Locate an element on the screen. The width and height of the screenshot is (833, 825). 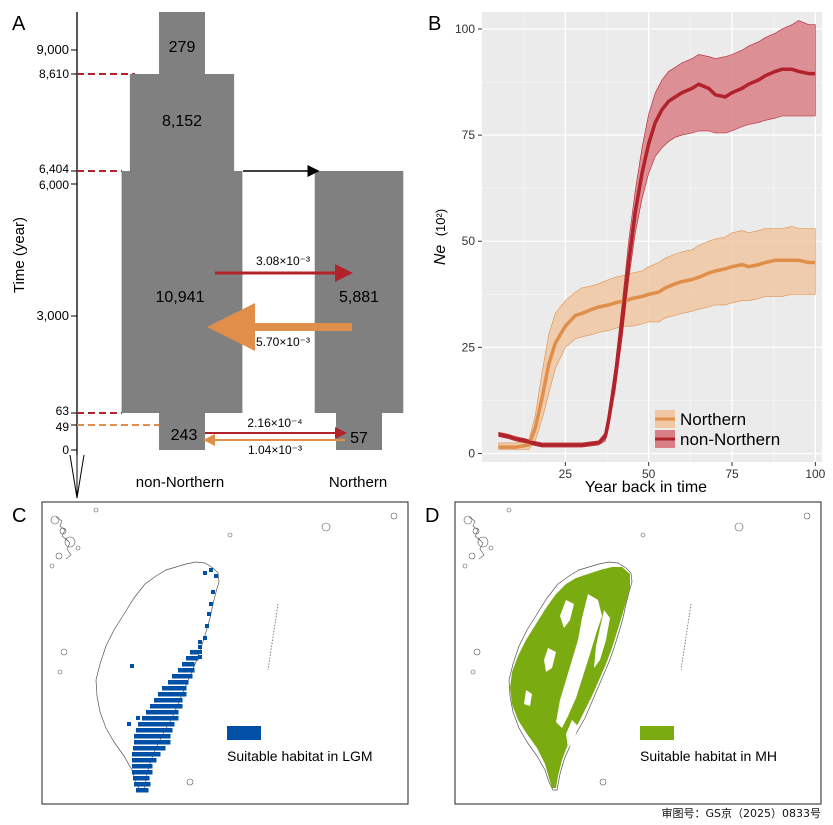
a-population-size: 10,941 is located at coordinates (180, 297).